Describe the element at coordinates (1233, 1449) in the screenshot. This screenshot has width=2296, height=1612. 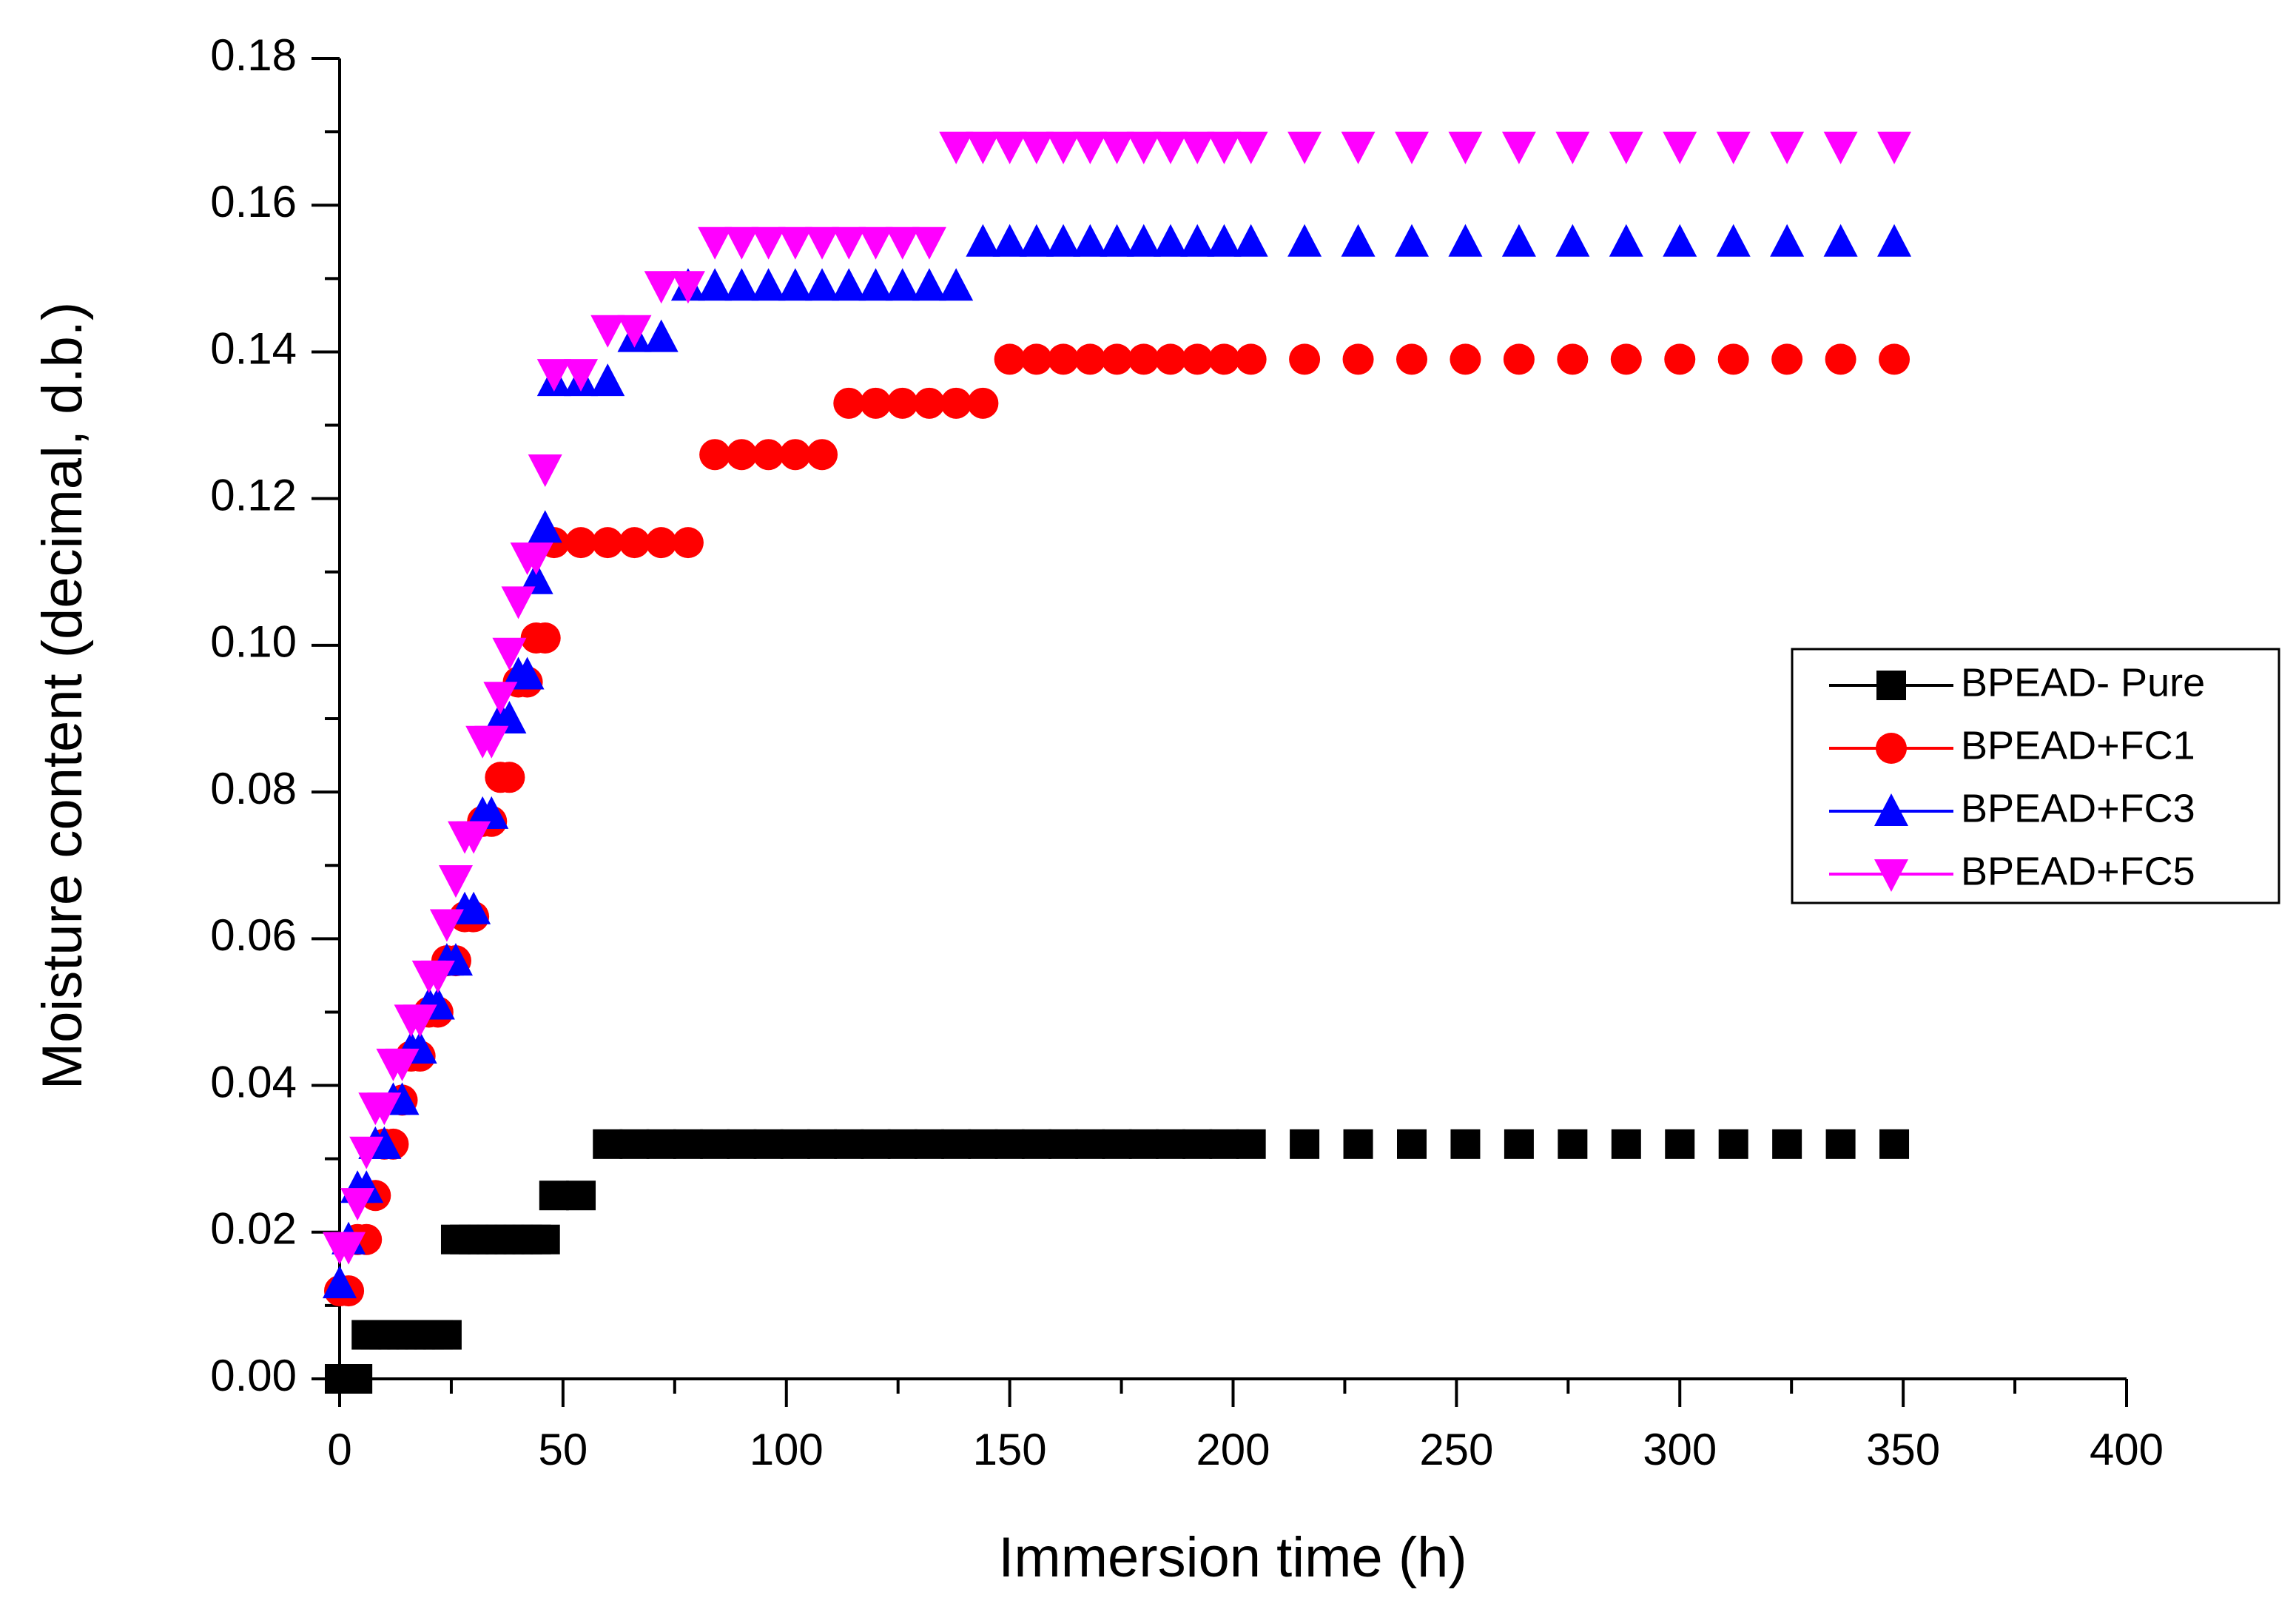
I see `x-tick-label: 200` at that location.